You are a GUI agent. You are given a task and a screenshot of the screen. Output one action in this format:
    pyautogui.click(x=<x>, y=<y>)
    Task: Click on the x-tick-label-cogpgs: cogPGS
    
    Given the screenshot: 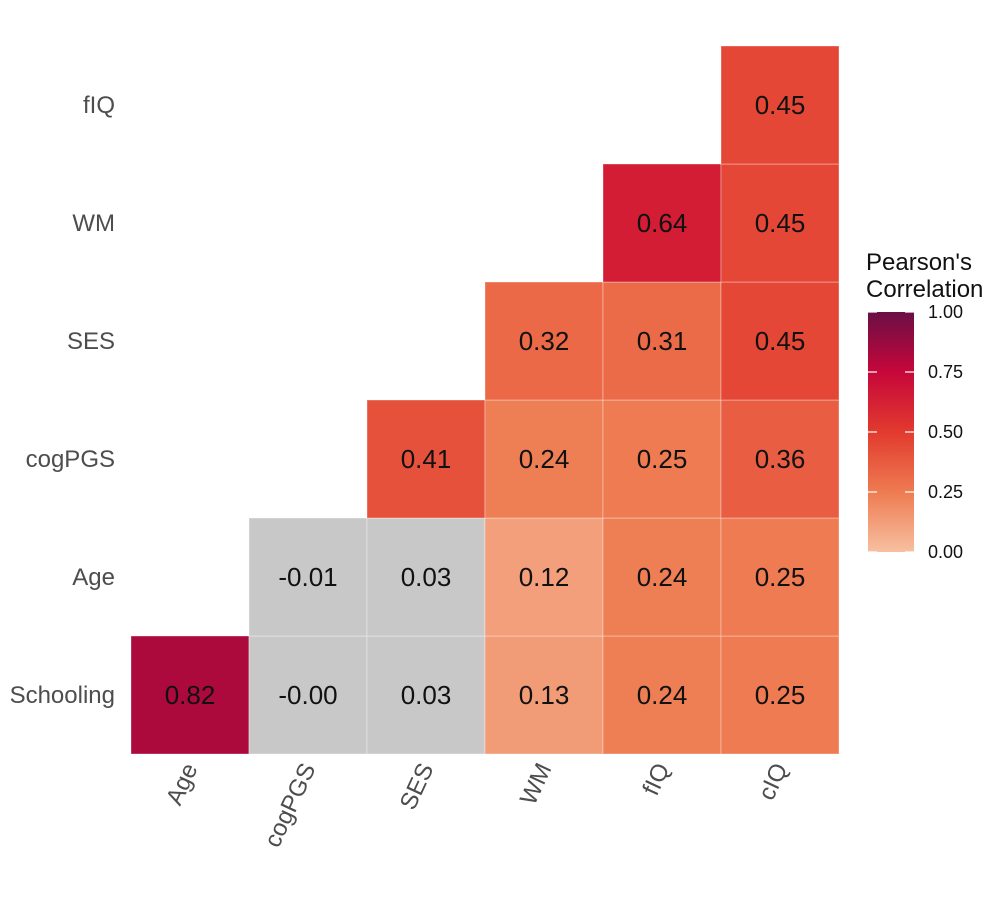 What is the action you would take?
    pyautogui.click(x=290, y=805)
    